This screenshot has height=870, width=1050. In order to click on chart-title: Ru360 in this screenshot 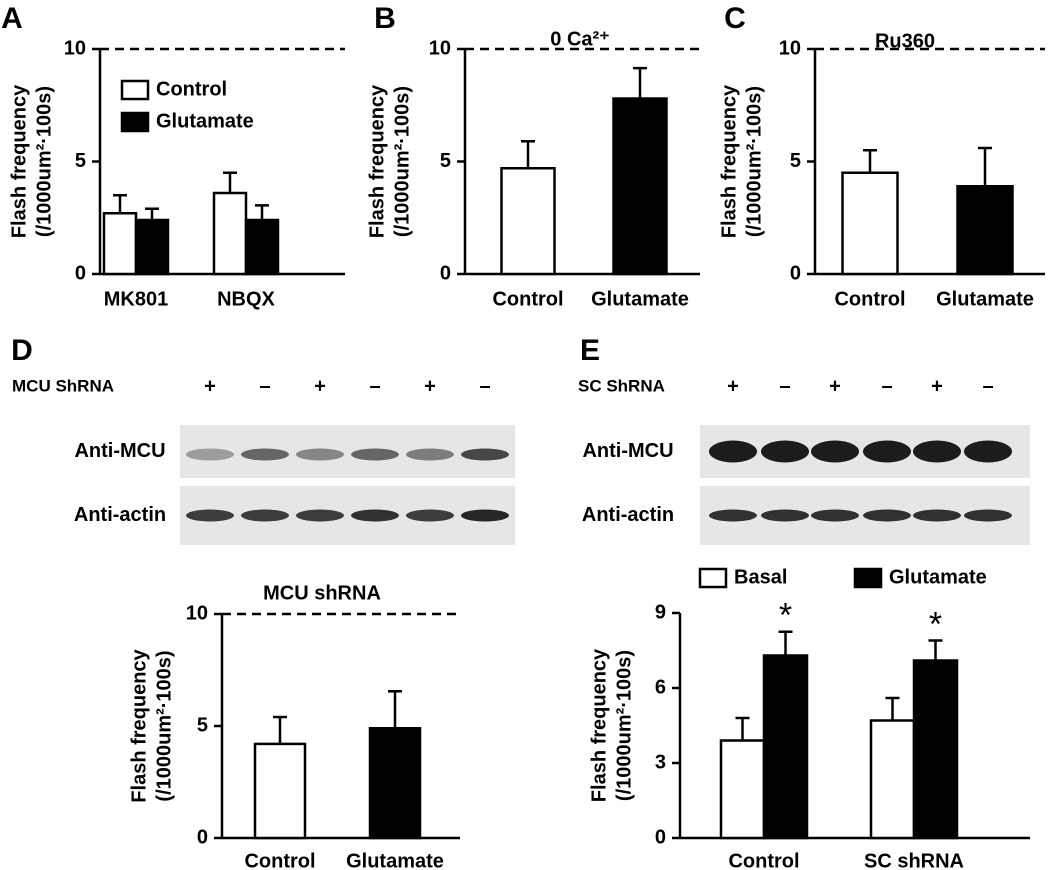, I will do `click(905, 41)`.